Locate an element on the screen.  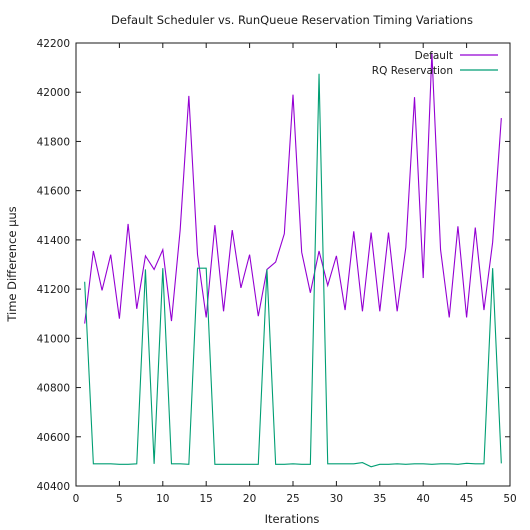
y-tick-label: 42000 is located at coordinates (53, 93).